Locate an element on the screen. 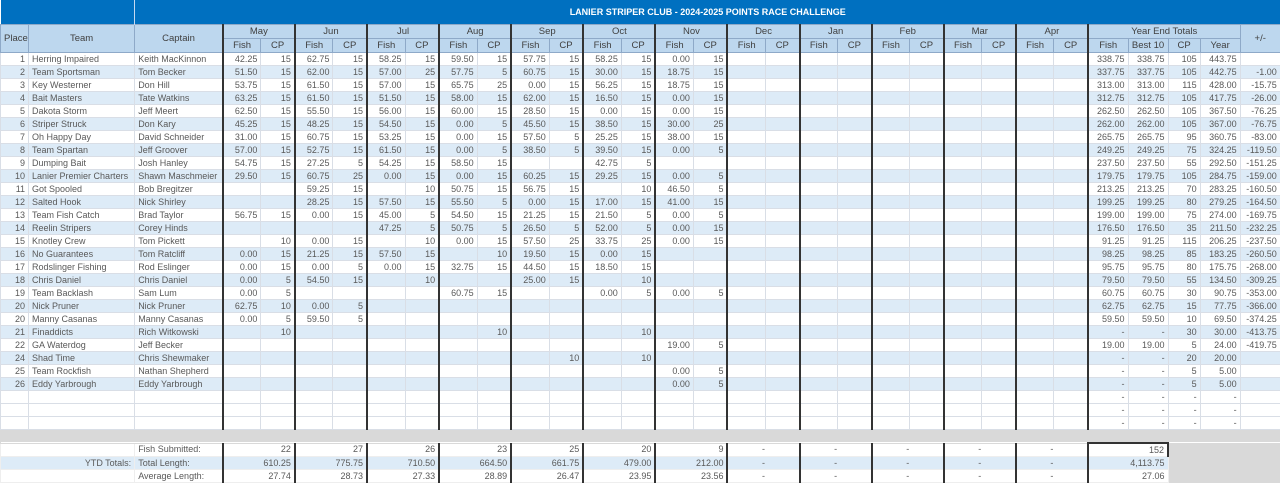 Image resolution: width=1280 pixels, height=483 pixels. fish-cell: 18.75 is located at coordinates (674, 72).